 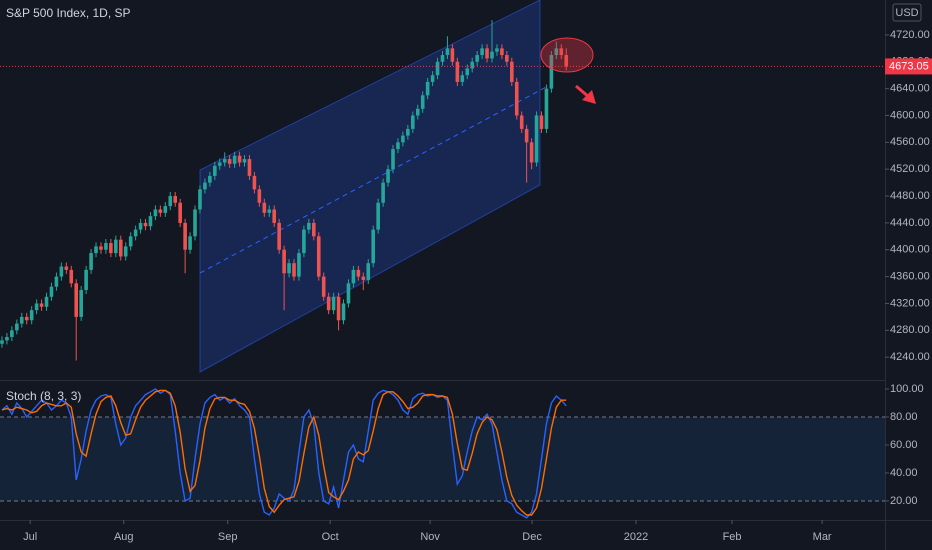 I want to click on y-tick-label: 20.00, so click(x=904, y=501).